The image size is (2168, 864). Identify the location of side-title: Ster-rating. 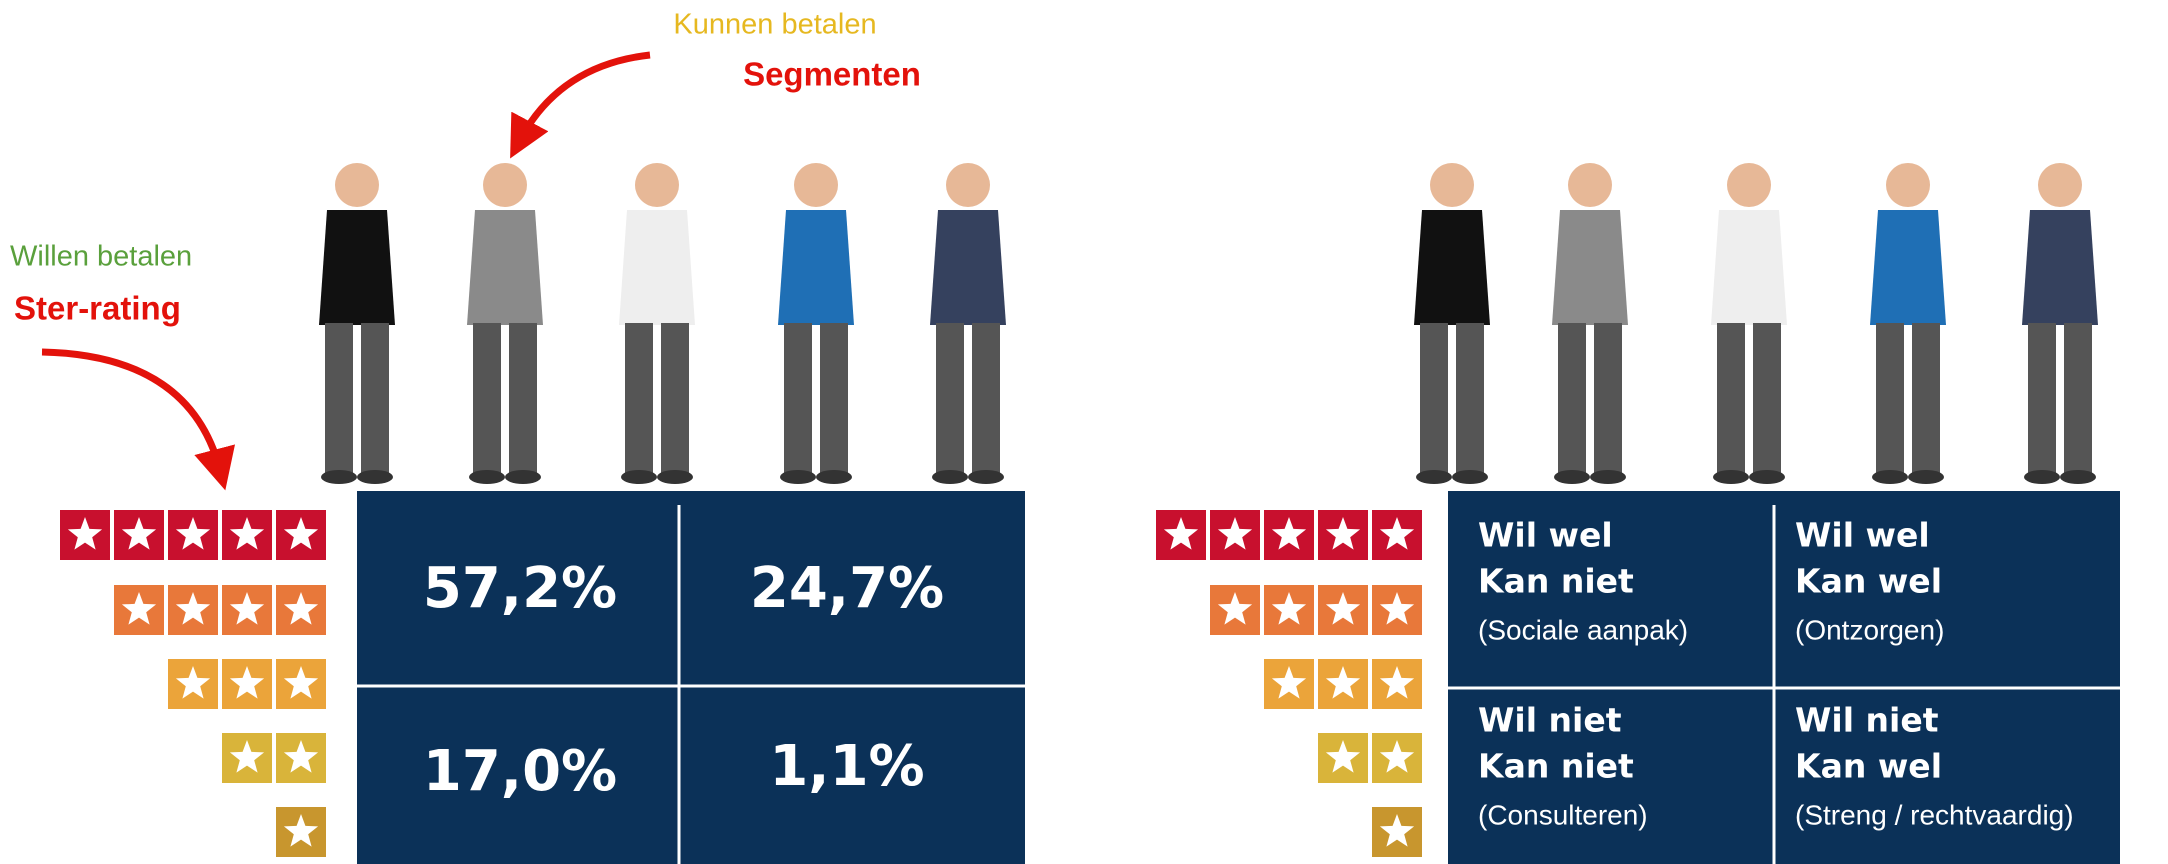
(97, 308).